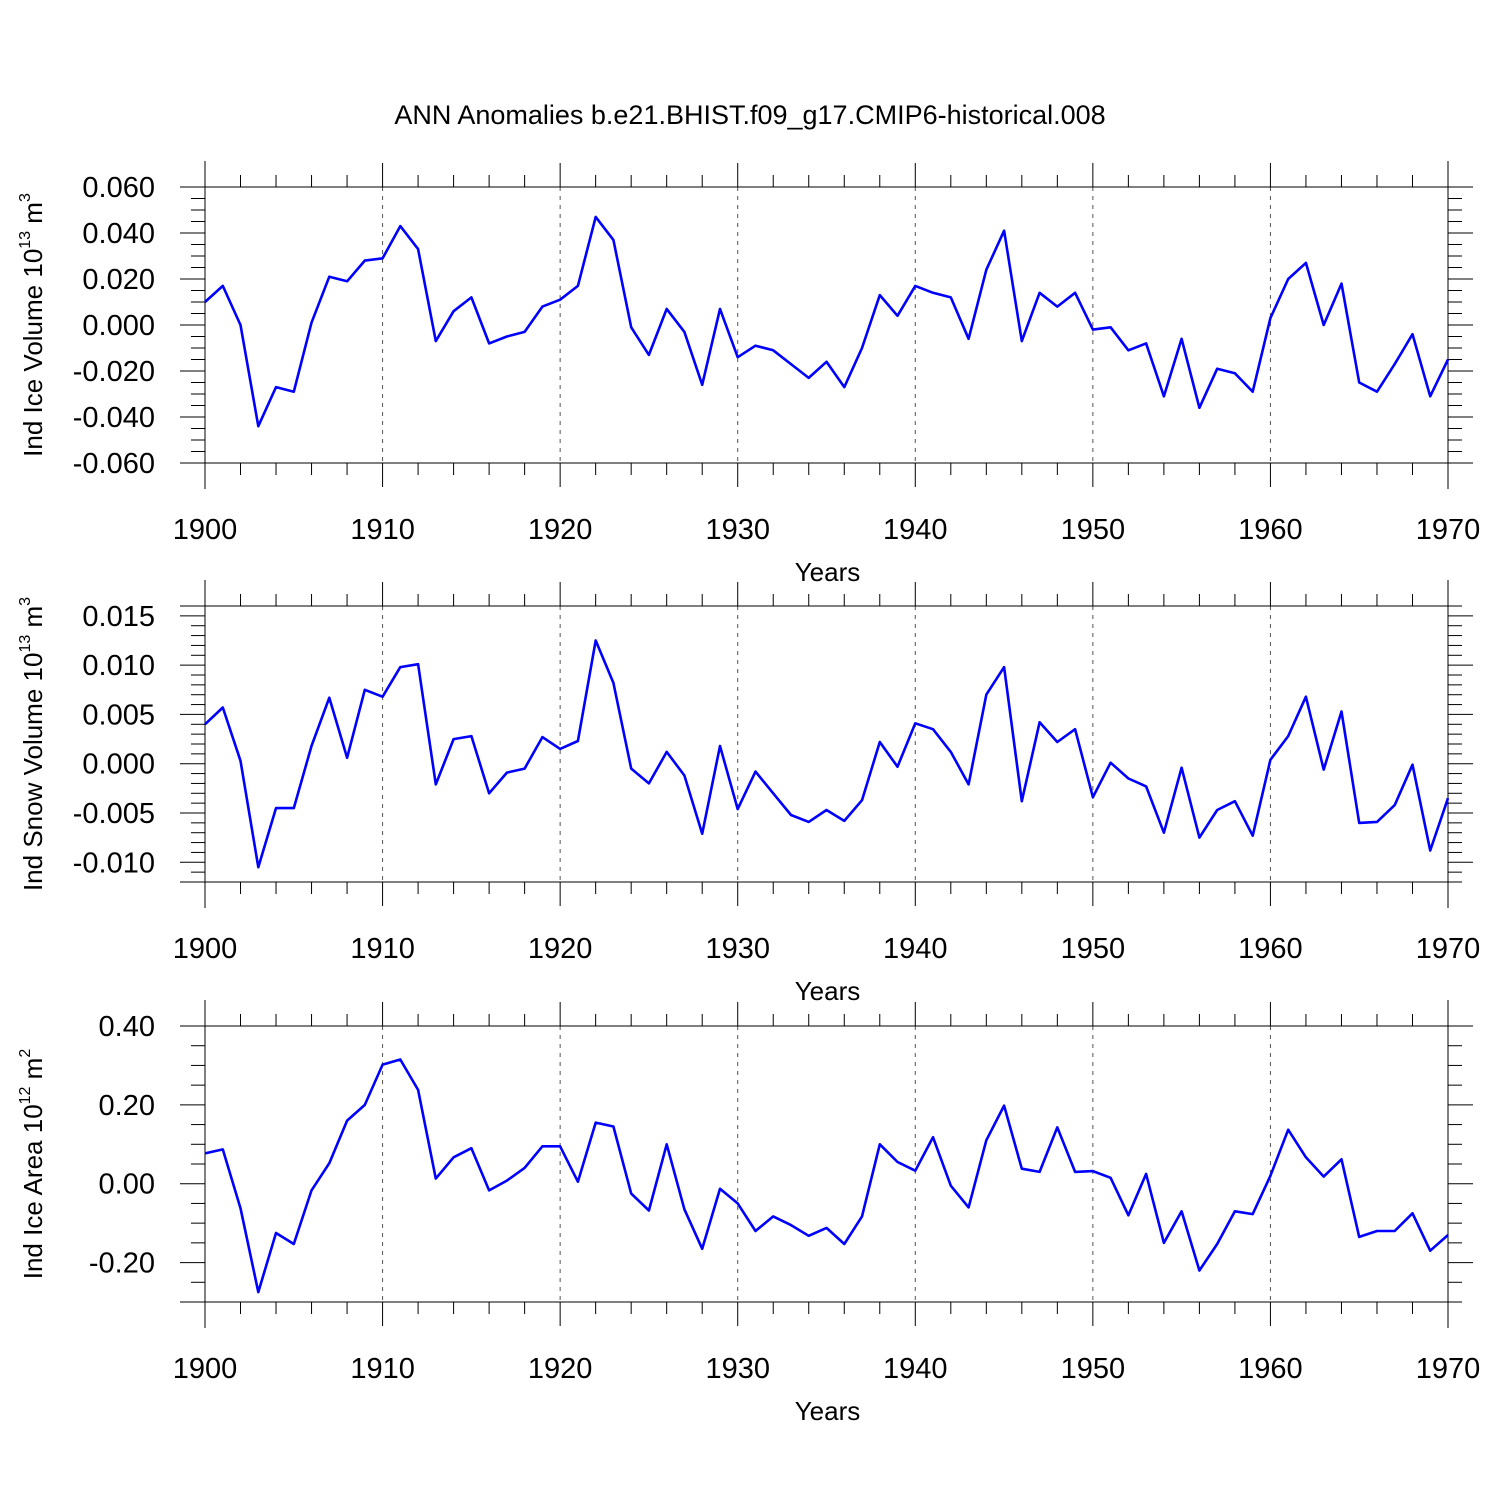 The height and width of the screenshot is (1500, 1500). I want to click on y-axis-label: Ind Ice Area 1012 m2, so click(32, 1164).